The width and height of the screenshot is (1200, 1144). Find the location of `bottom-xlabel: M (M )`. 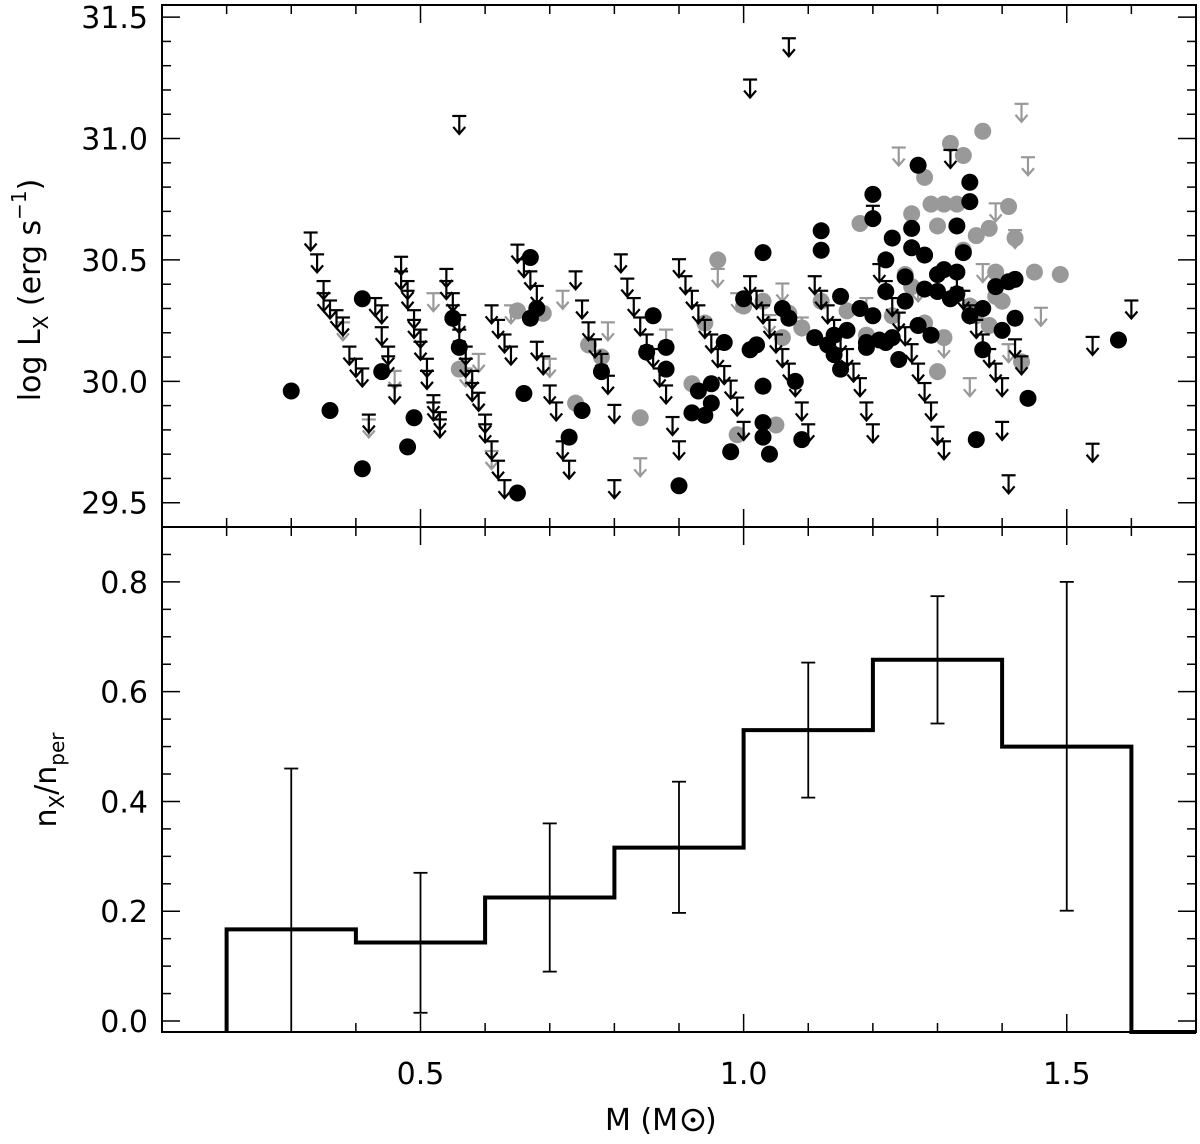

bottom-xlabel: M (M ) is located at coordinates (661, 1120).